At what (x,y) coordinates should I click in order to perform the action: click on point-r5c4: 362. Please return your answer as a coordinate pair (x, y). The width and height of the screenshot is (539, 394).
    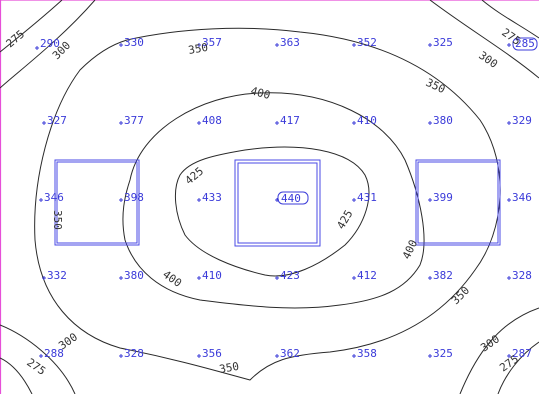
    Looking at the image, I should click on (290, 353).